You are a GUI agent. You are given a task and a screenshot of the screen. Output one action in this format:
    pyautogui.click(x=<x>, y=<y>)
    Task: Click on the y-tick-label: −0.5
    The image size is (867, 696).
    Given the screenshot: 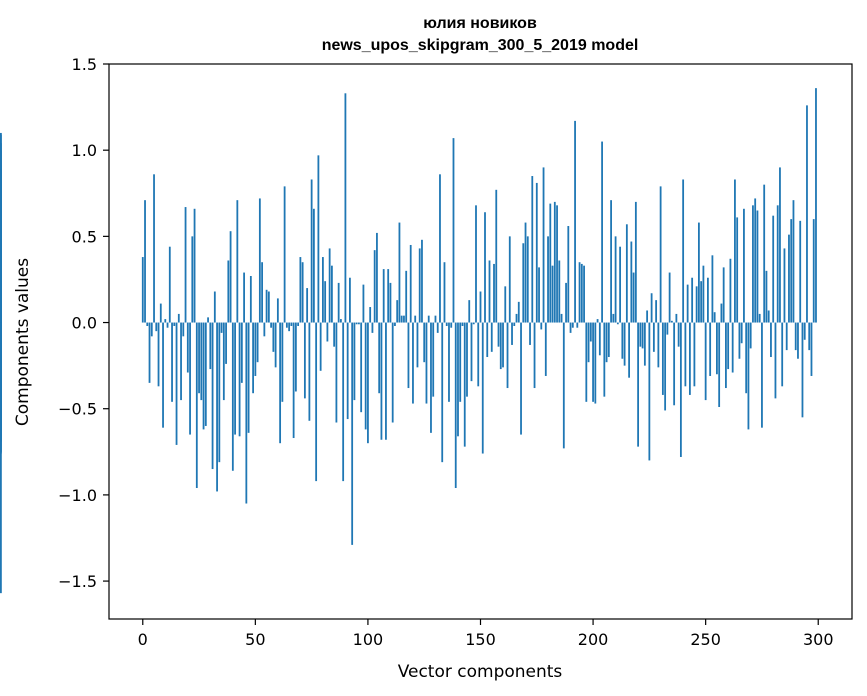 What is the action you would take?
    pyautogui.click(x=77, y=409)
    